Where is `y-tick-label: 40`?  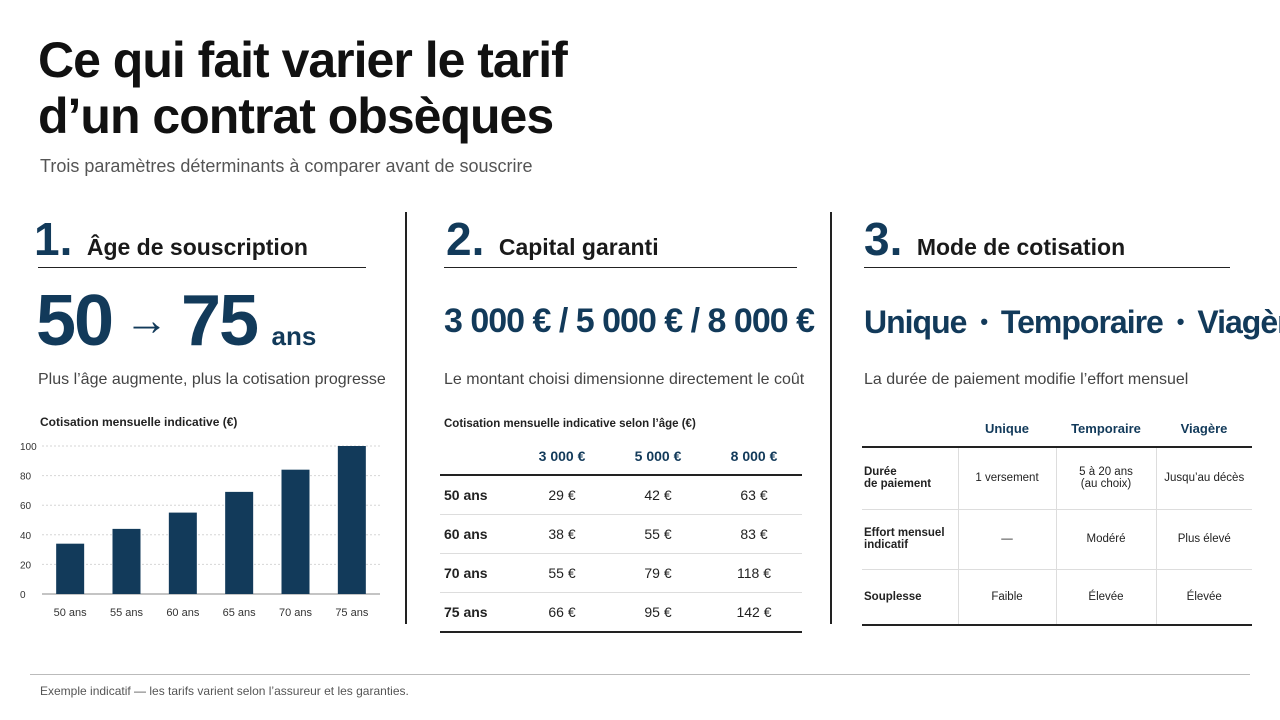 y-tick-label: 40 is located at coordinates (26, 536).